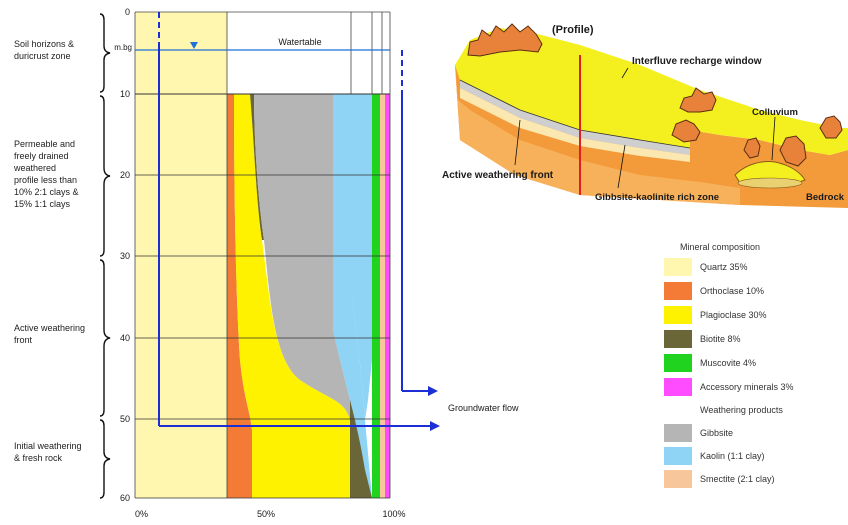 The height and width of the screenshot is (525, 848). I want to click on legend-item-label: Biotite 8%, so click(720, 339).